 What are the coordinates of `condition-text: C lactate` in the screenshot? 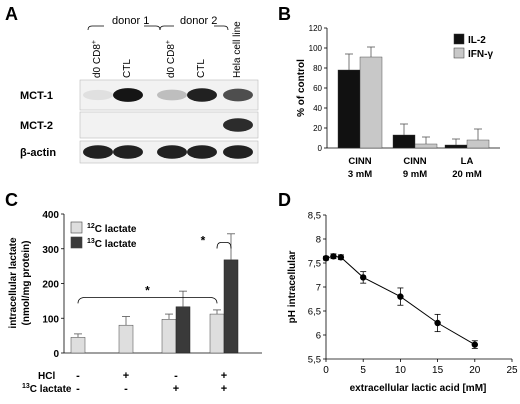 It's located at (51, 389).